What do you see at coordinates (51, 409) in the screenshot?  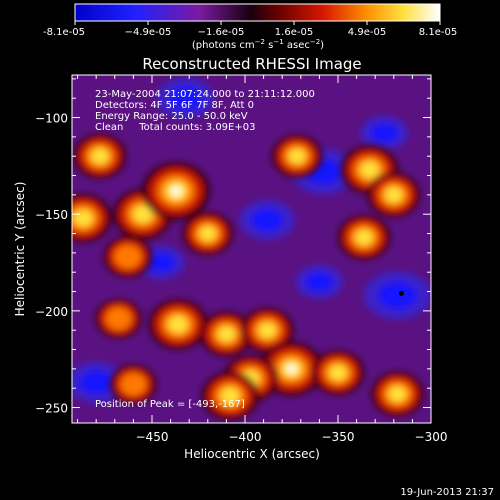 I see `y-tick-label: −250` at bounding box center [51, 409].